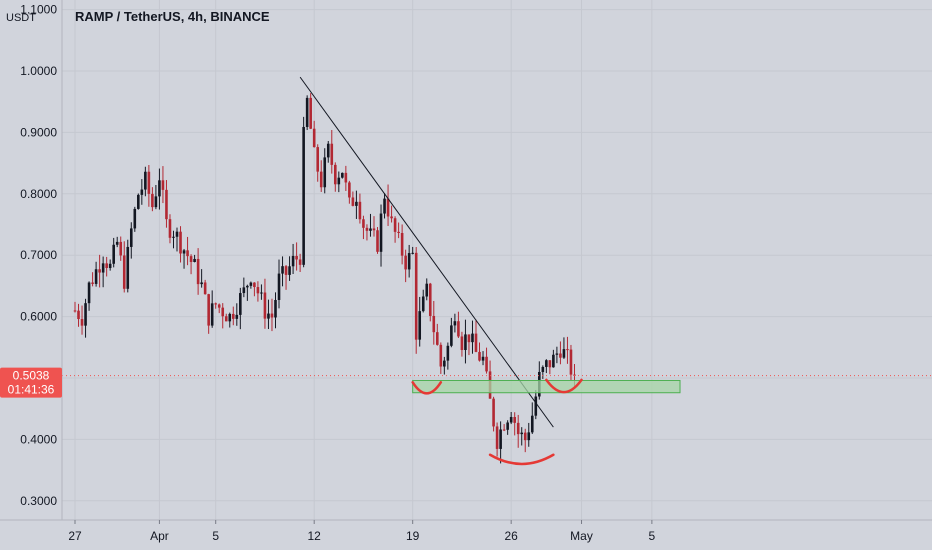 This screenshot has height=550, width=932. I want to click on price-tick-label: 0.6000, so click(38, 317).